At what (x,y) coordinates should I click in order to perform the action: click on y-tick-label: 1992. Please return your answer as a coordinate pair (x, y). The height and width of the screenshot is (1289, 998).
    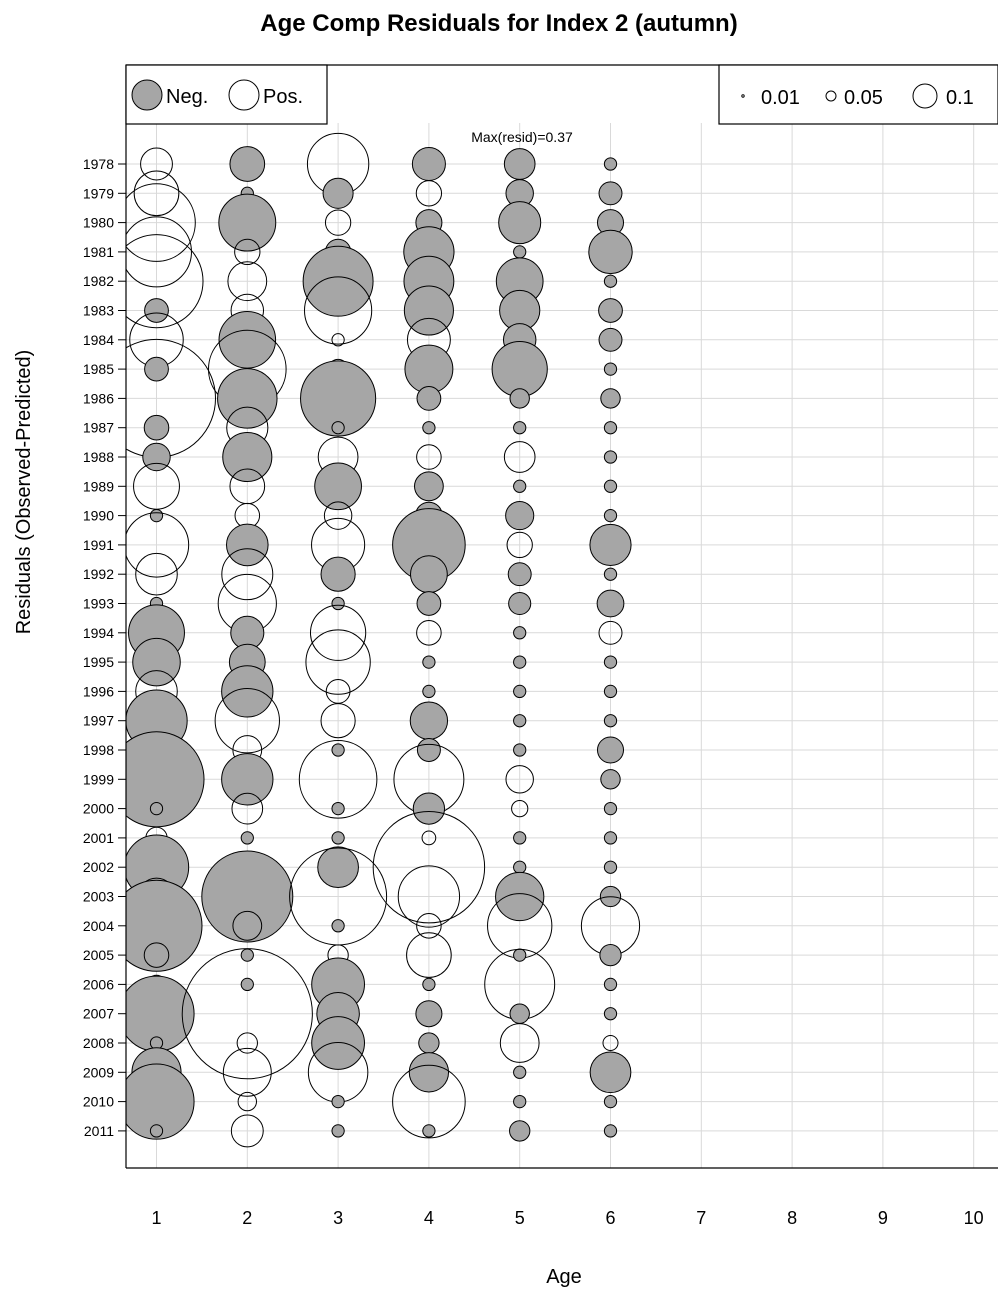
    Looking at the image, I should click on (98, 574).